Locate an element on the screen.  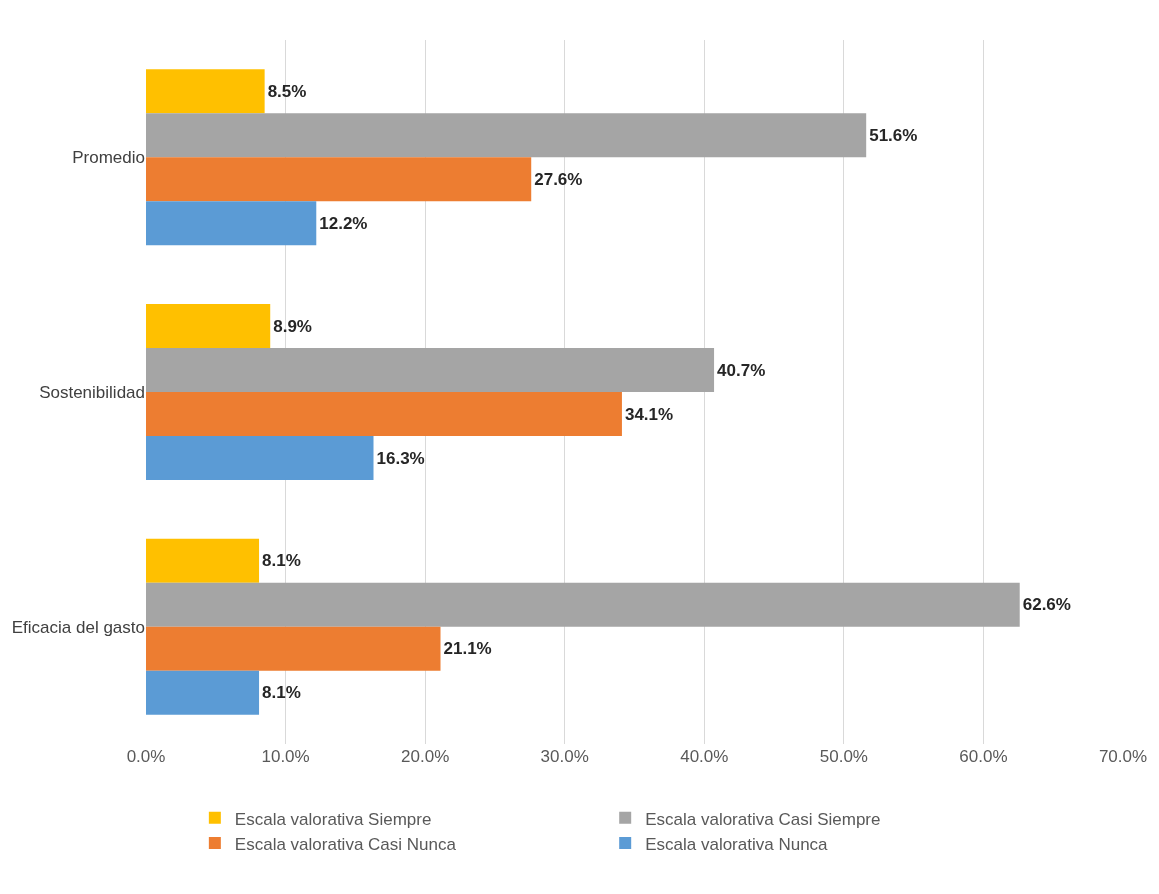
data-label: 62.6% is located at coordinates (1046, 605).